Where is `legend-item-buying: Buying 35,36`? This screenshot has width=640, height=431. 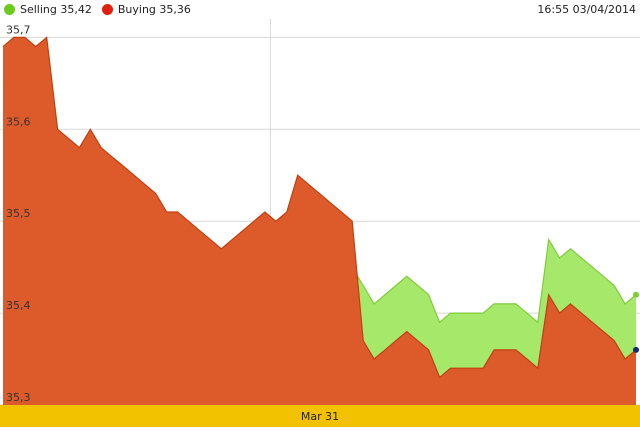 legend-item-buying: Buying 35,36 is located at coordinates (146, 9).